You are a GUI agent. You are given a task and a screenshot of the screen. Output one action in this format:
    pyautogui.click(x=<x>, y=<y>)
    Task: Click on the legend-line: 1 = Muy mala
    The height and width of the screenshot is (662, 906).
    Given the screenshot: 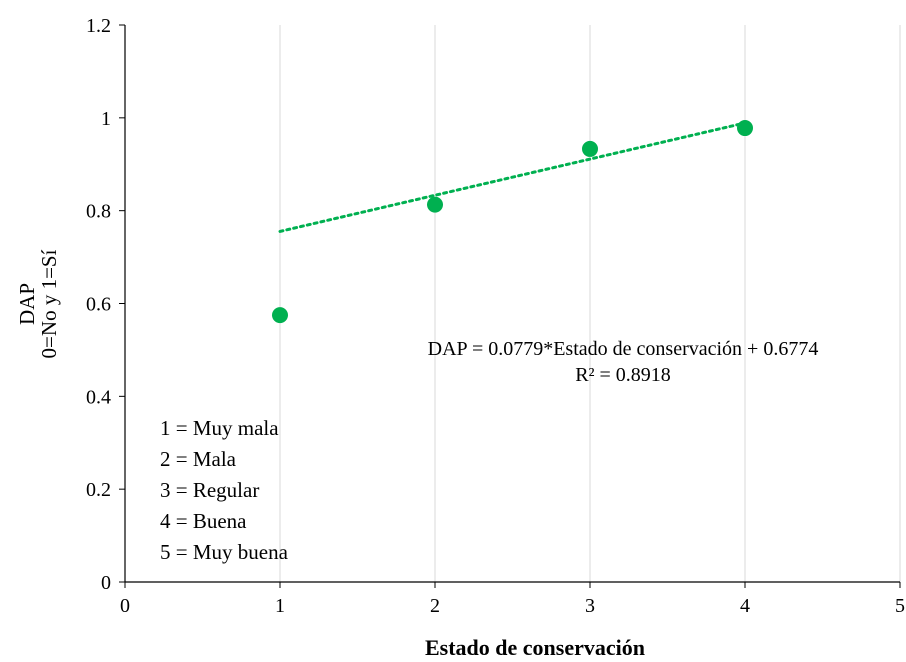 What is the action you would take?
    pyautogui.click(x=219, y=428)
    